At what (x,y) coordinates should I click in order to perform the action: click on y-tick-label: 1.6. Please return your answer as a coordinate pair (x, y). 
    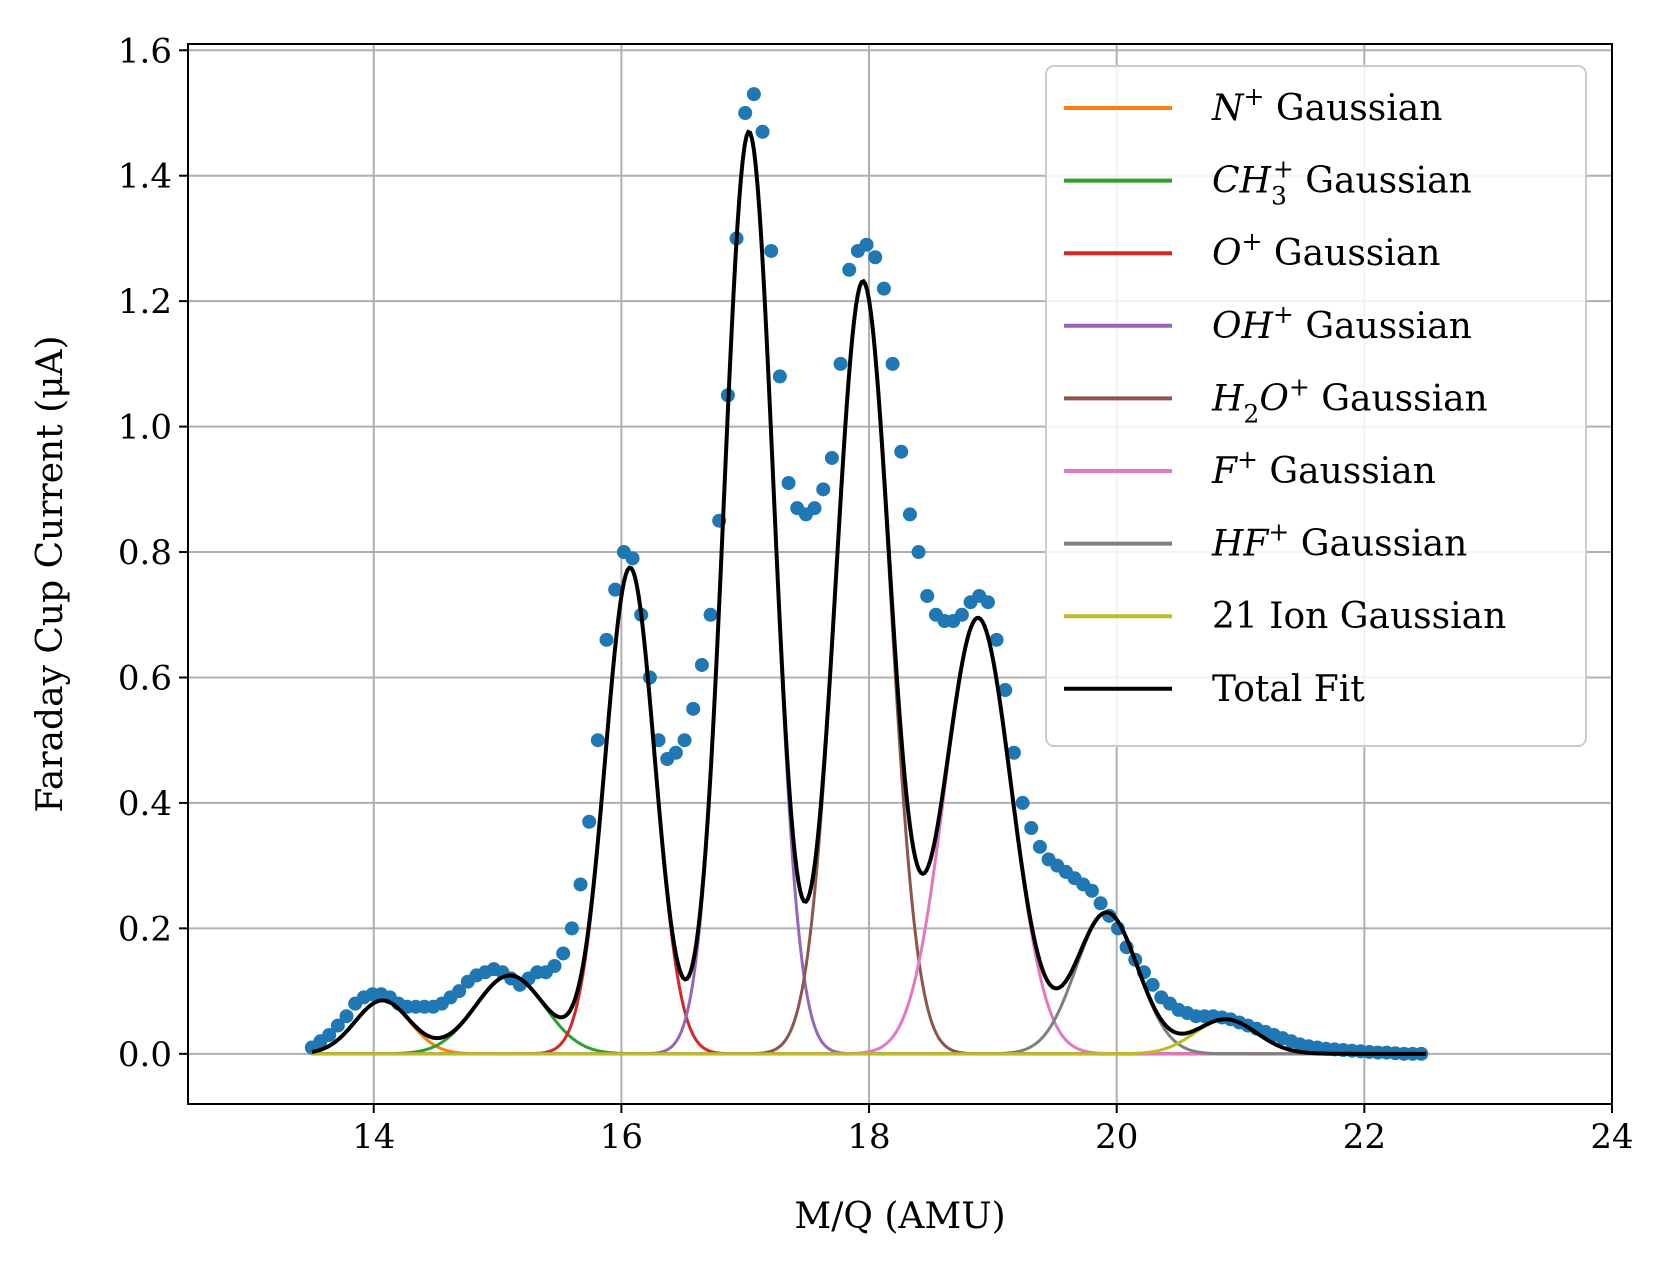
    Looking at the image, I should click on (145, 51).